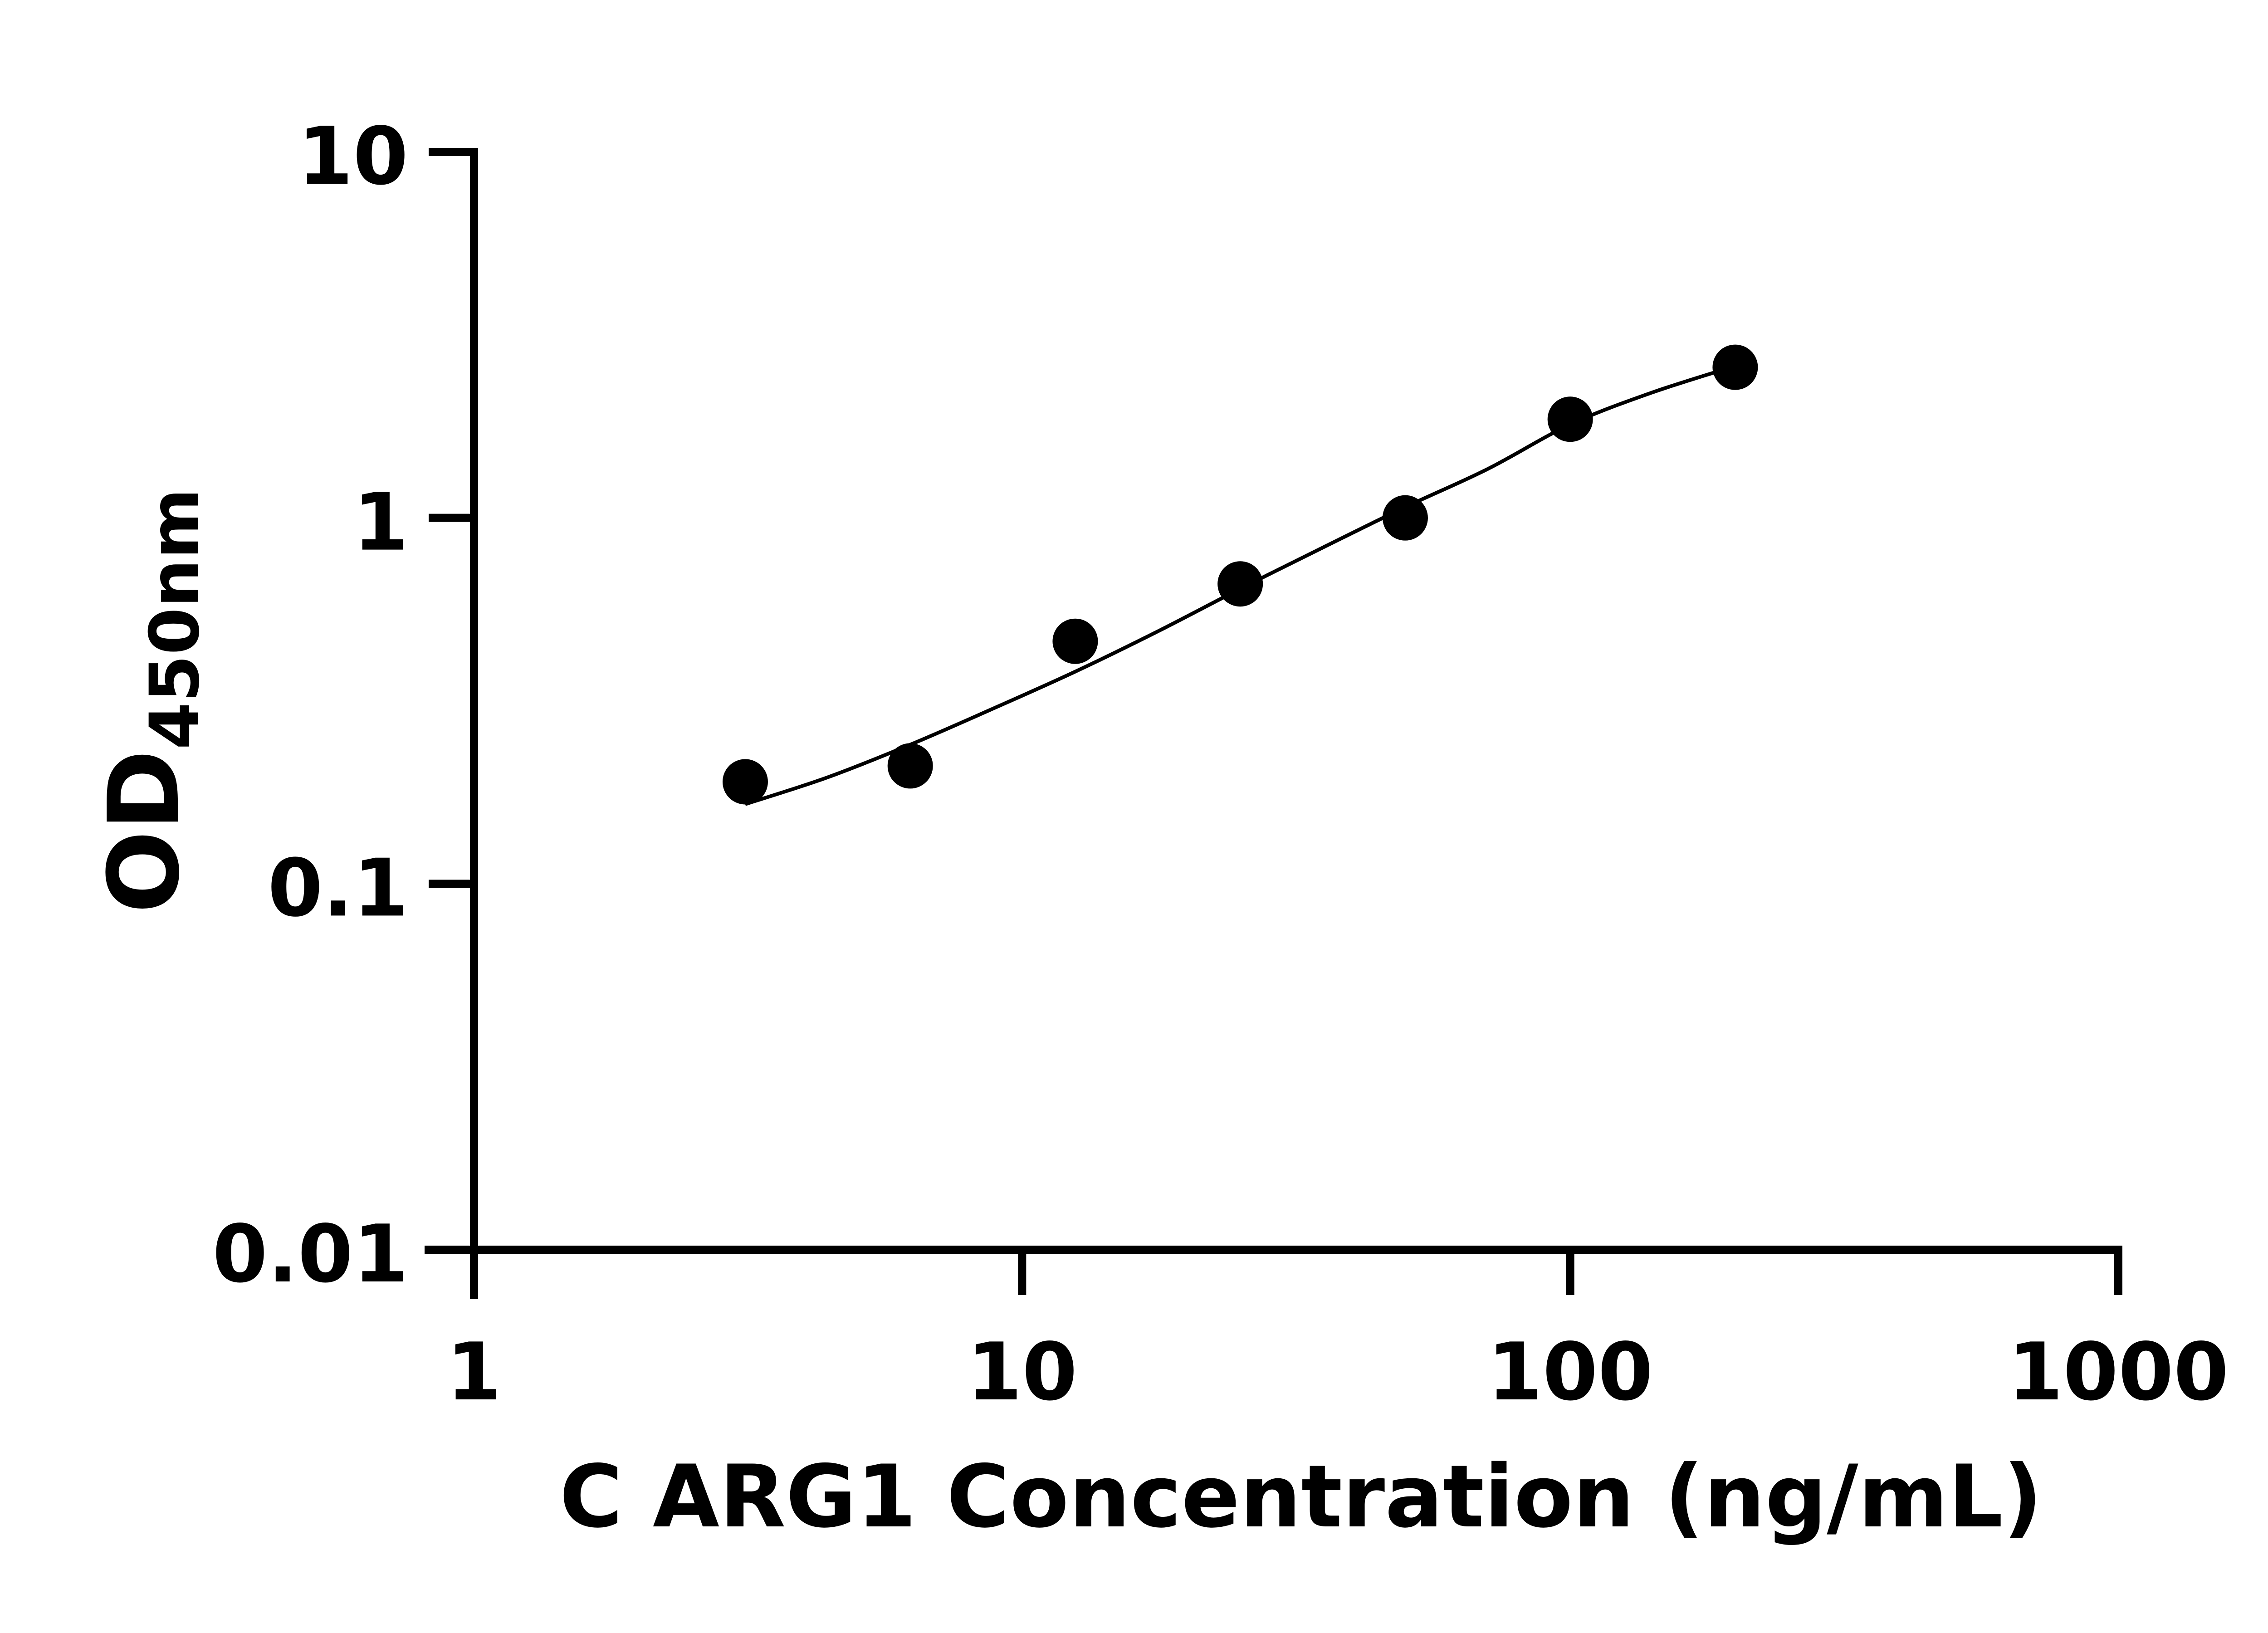  What do you see at coordinates (1023, 1372) in the screenshot?
I see `x-tick-label-1: 10` at bounding box center [1023, 1372].